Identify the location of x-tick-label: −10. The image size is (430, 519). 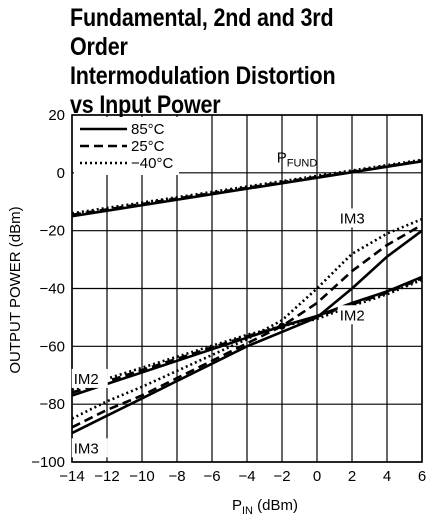
(141, 476).